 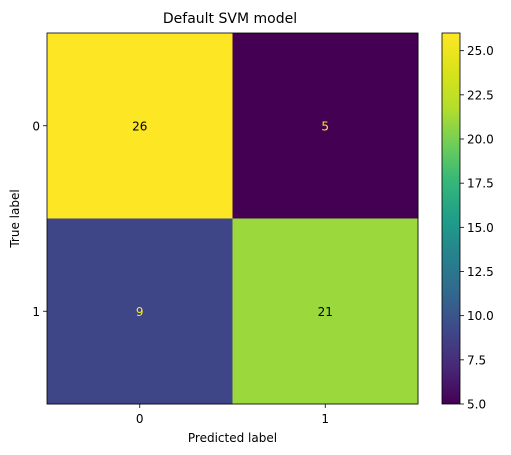 I want to click on cell-value-0-0: 26, so click(x=139, y=126).